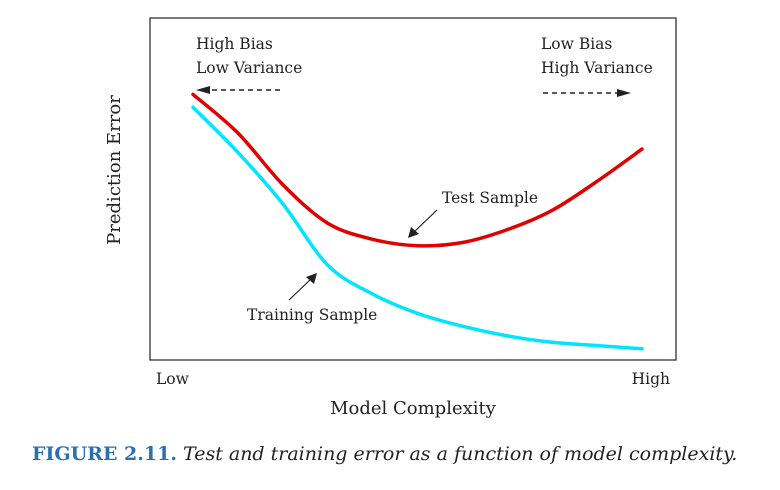 The image size is (780, 490). Describe the element at coordinates (423, 223) in the screenshot. I see `test-sample-pointer-arrow` at that location.